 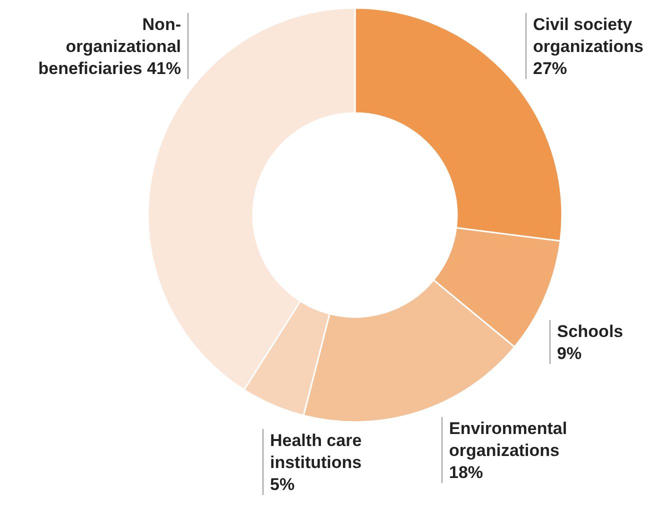 What do you see at coordinates (508, 439) in the screenshot?
I see `slice-label: Environmental organizations` at bounding box center [508, 439].